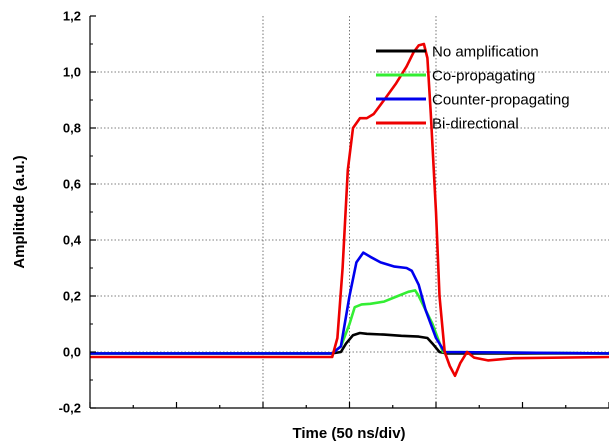 The image size is (609, 445). Describe the element at coordinates (72, 184) in the screenshot. I see `y-tick-label: 0,6` at that location.